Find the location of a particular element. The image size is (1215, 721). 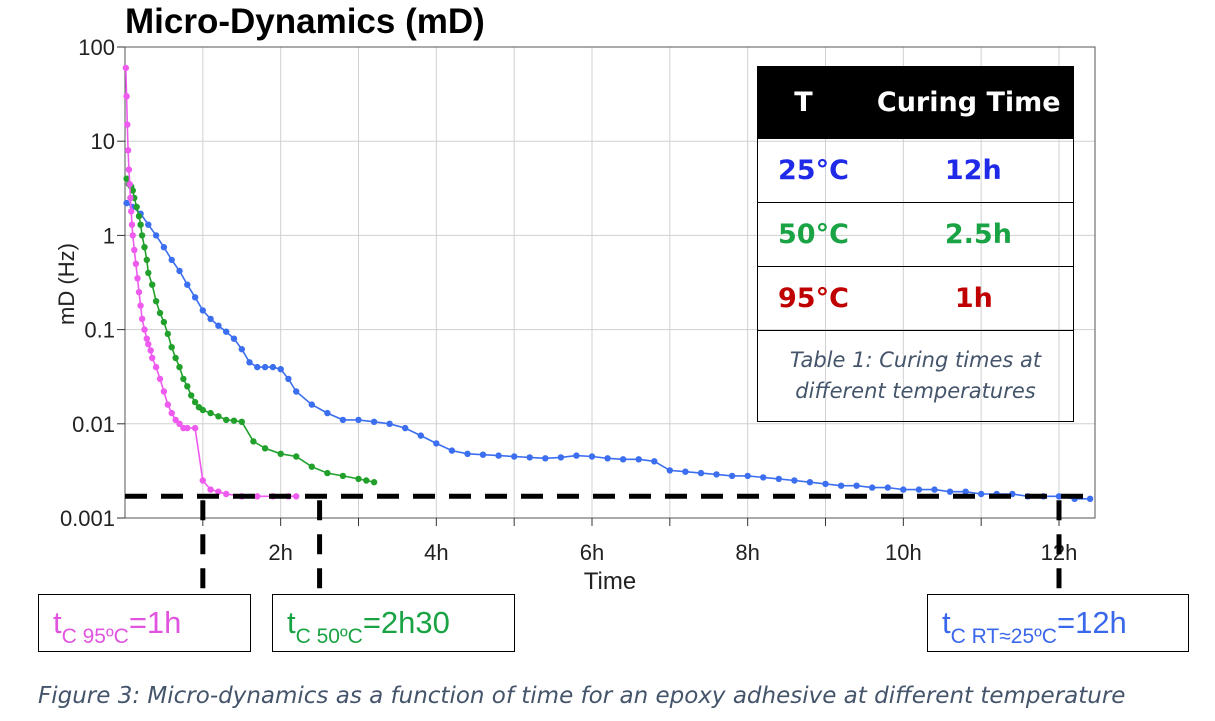

table-row: 25°C 12h is located at coordinates (915, 170).